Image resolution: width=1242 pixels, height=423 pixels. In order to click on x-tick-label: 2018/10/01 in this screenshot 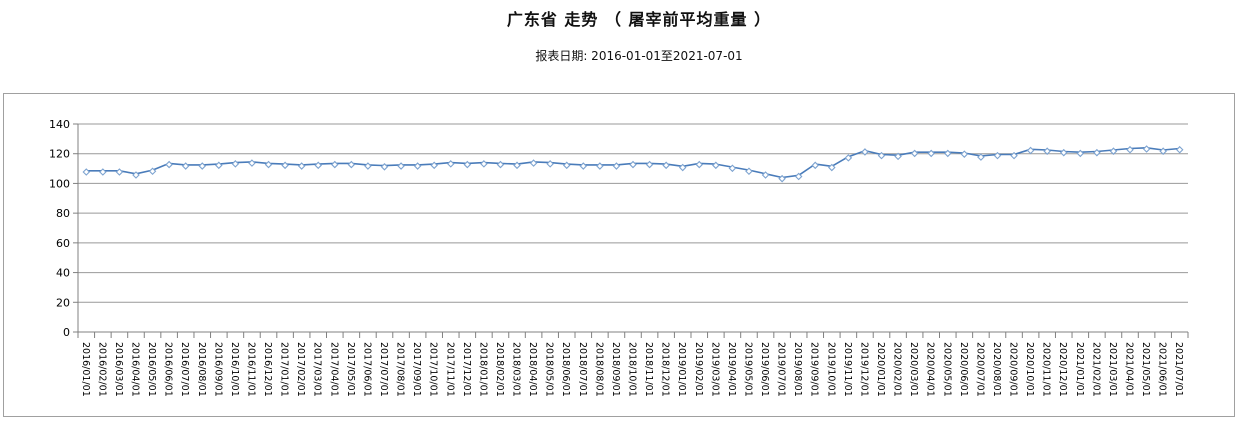, I will do `click(632, 369)`.